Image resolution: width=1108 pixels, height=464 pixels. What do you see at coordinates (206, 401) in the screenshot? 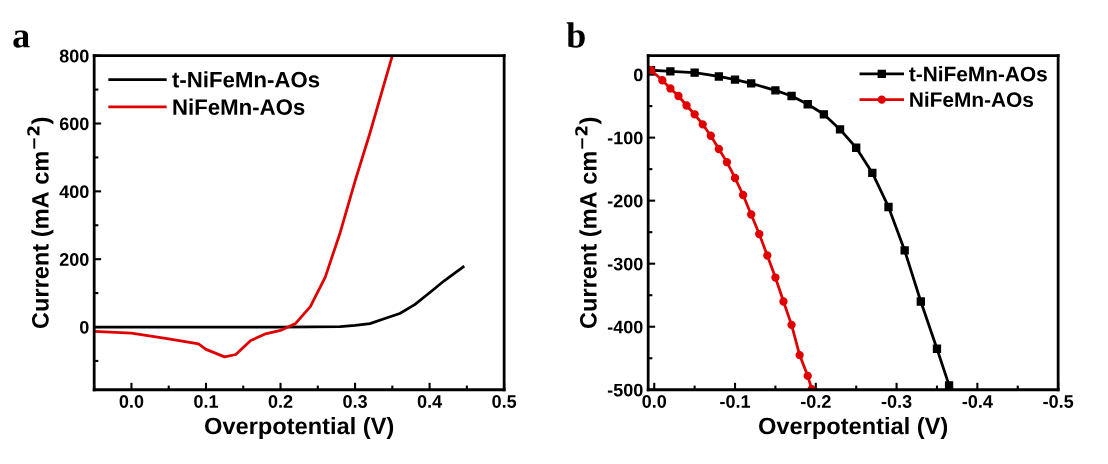
I see `x-tick-label: 0.1` at bounding box center [206, 401].